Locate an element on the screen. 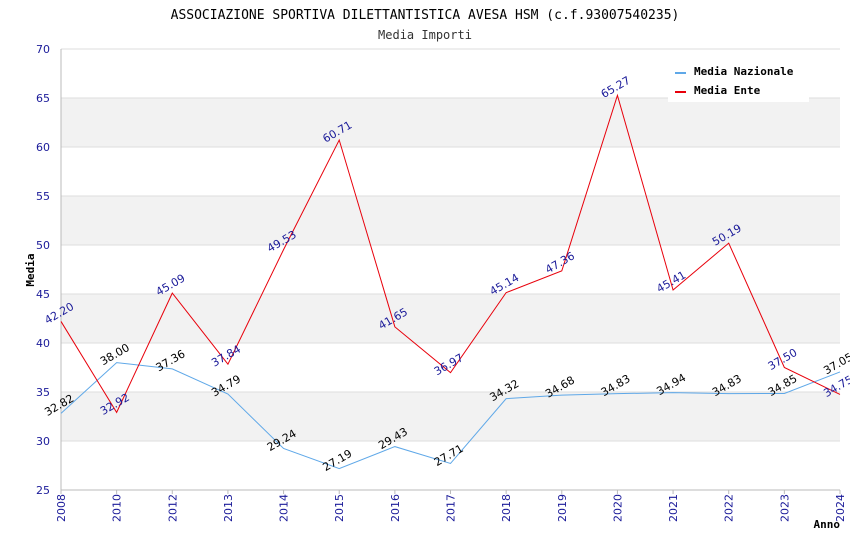 The image size is (850, 550). data-label: 27.19 is located at coordinates (338, 460).